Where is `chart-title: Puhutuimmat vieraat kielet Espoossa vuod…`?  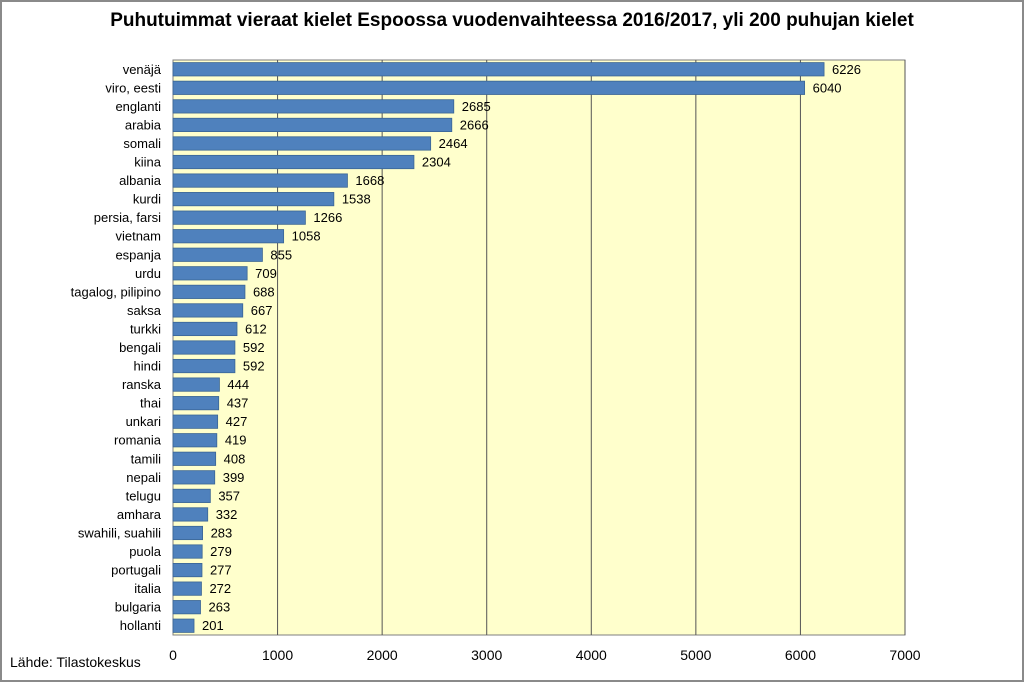 chart-title: Puhutuimmat vieraat kielet Espoossa vuod… is located at coordinates (512, 20).